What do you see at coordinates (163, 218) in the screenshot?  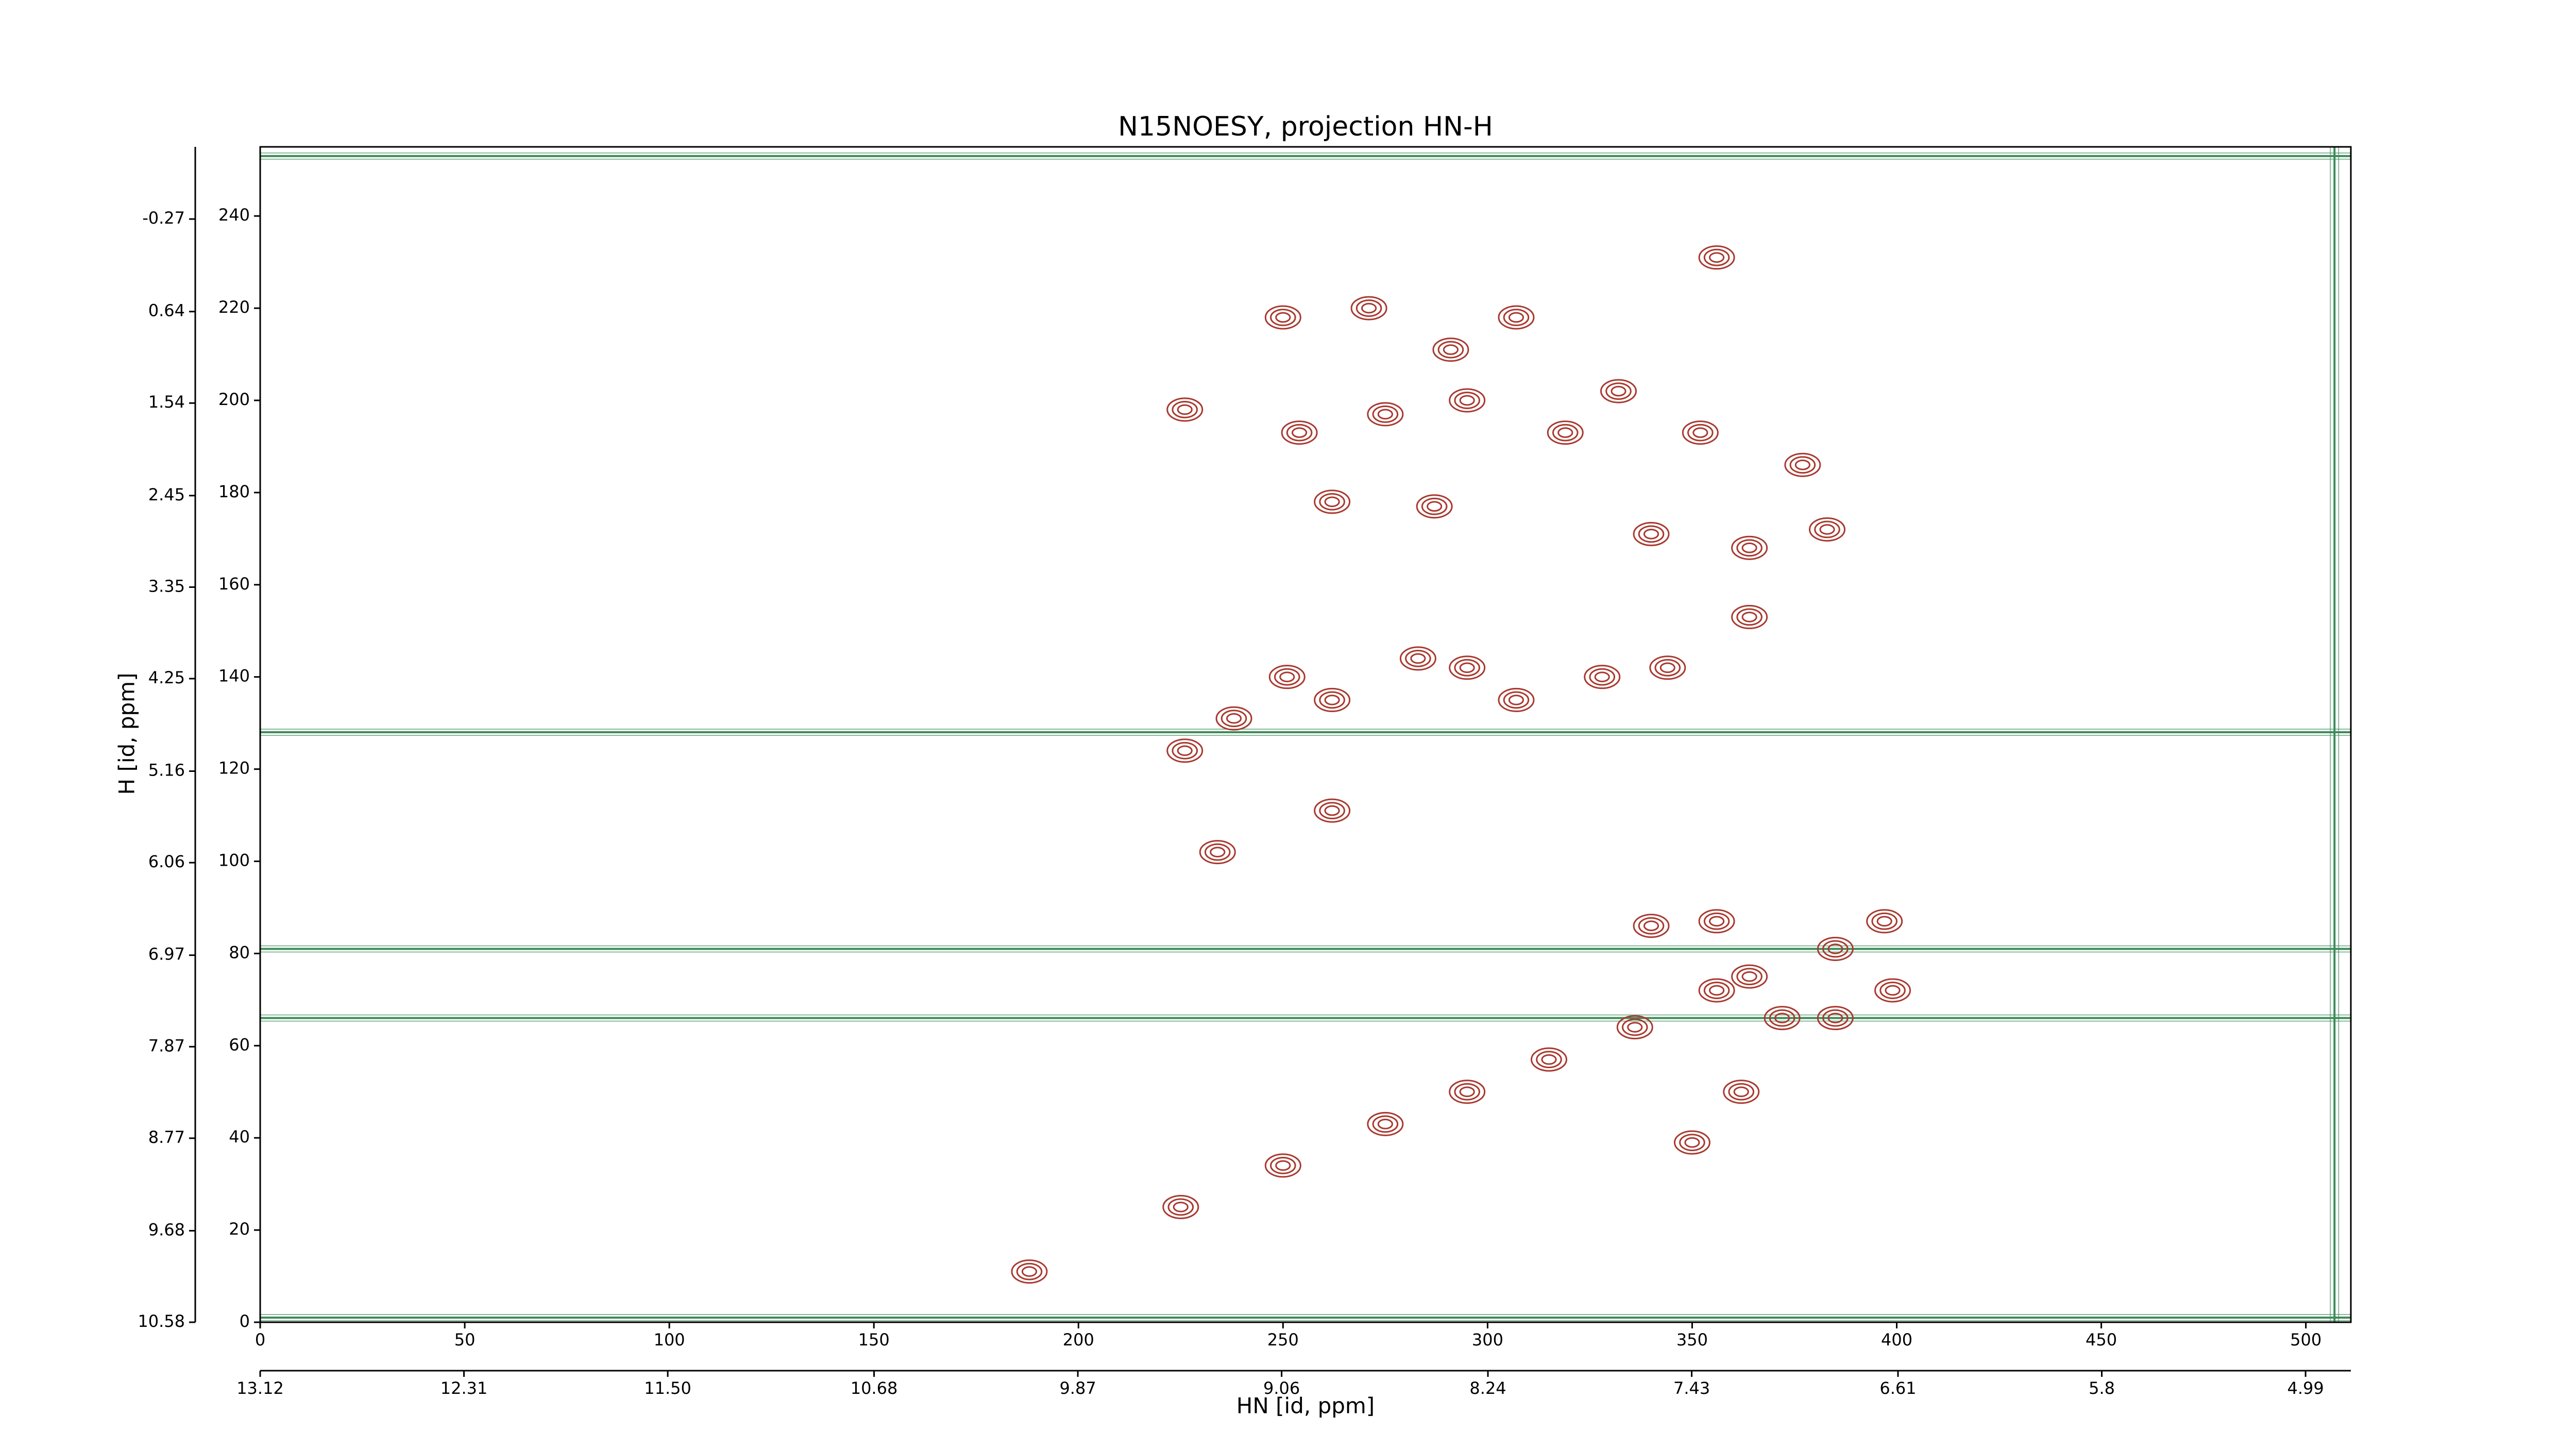 I see `y2-tick-label: -0.27` at bounding box center [163, 218].